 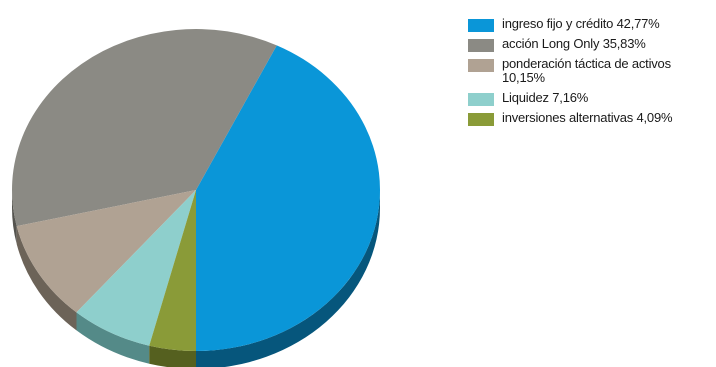 What do you see at coordinates (654, 117) in the screenshot?
I see `legend-value-alternatives: 4,09%` at bounding box center [654, 117].